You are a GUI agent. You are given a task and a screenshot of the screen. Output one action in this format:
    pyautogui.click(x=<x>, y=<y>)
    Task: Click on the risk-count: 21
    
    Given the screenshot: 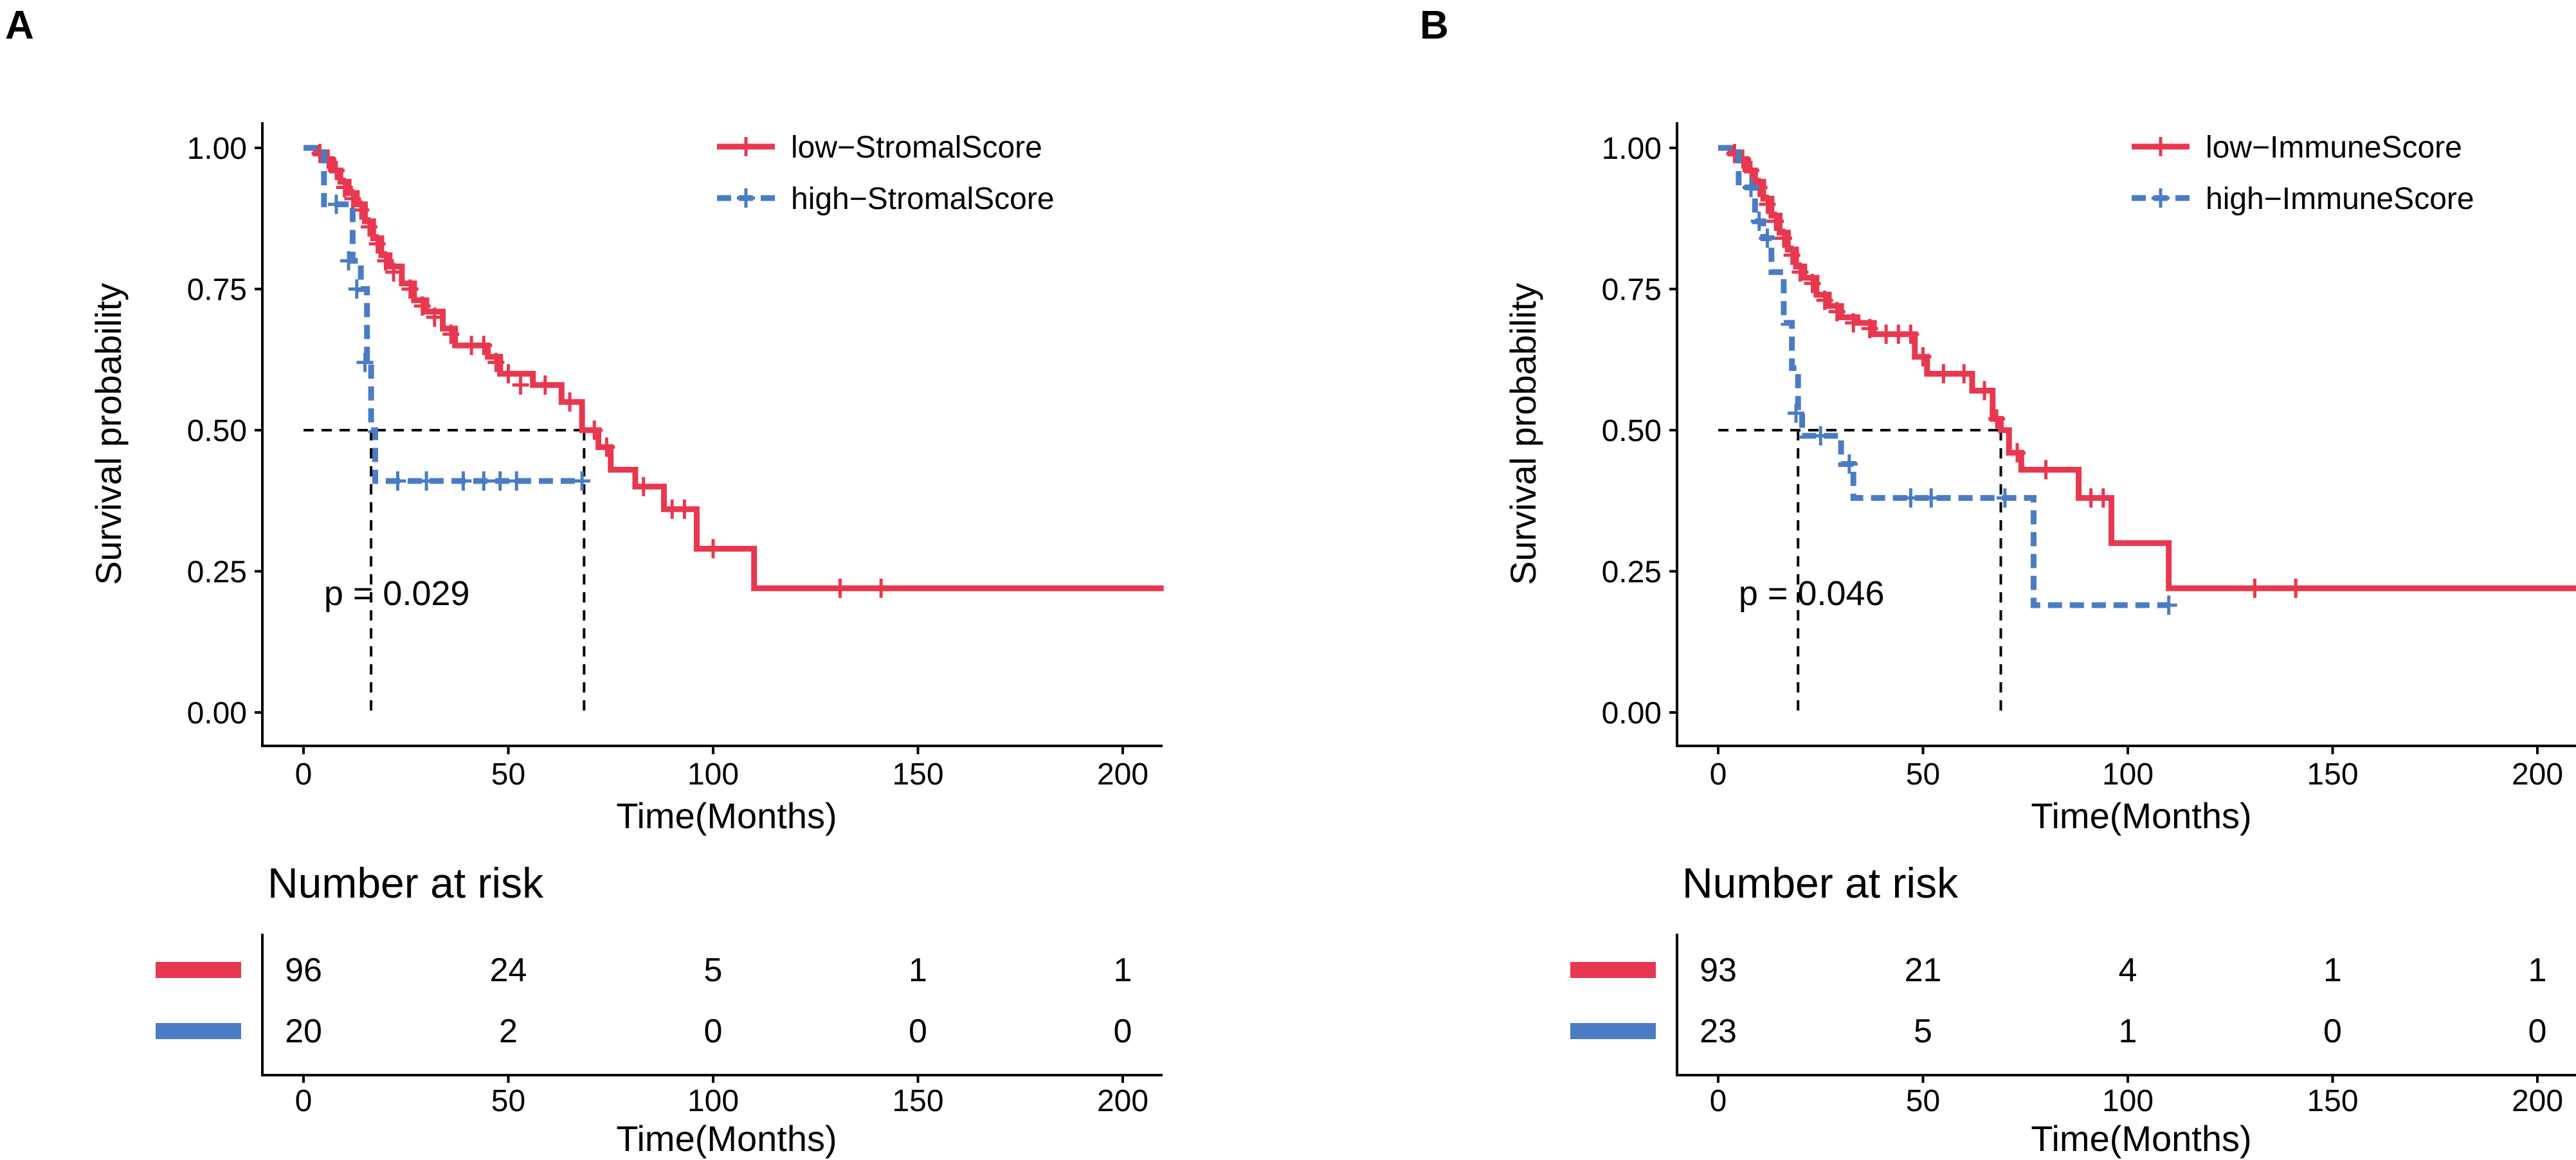 What is the action you would take?
    pyautogui.click(x=1923, y=971)
    